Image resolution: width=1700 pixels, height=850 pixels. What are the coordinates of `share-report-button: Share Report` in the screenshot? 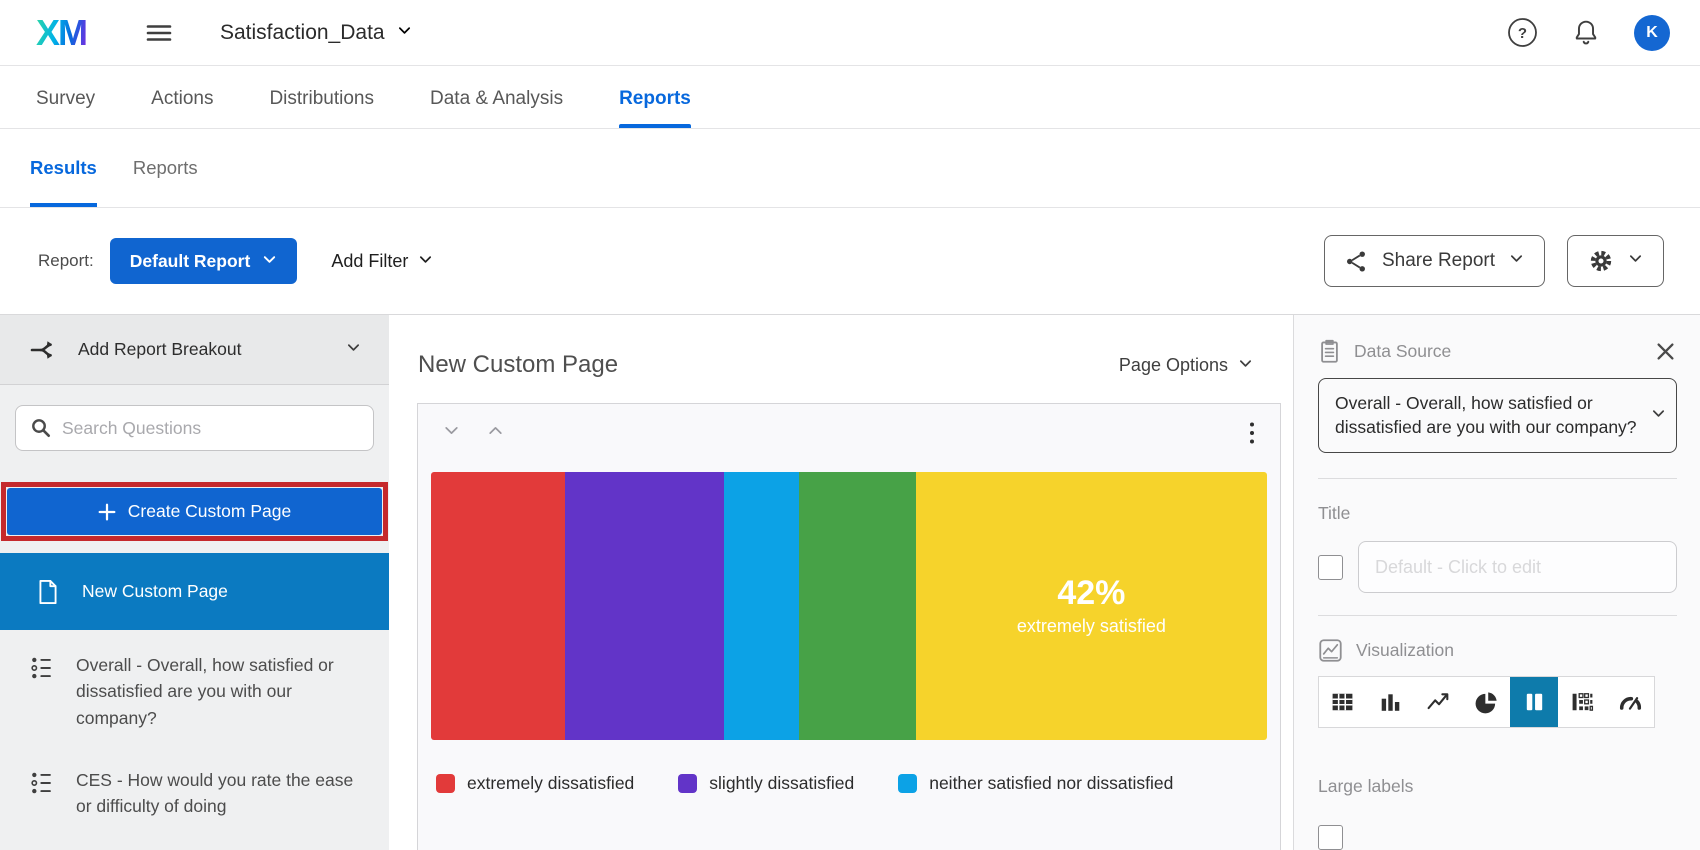 It's located at (1434, 261).